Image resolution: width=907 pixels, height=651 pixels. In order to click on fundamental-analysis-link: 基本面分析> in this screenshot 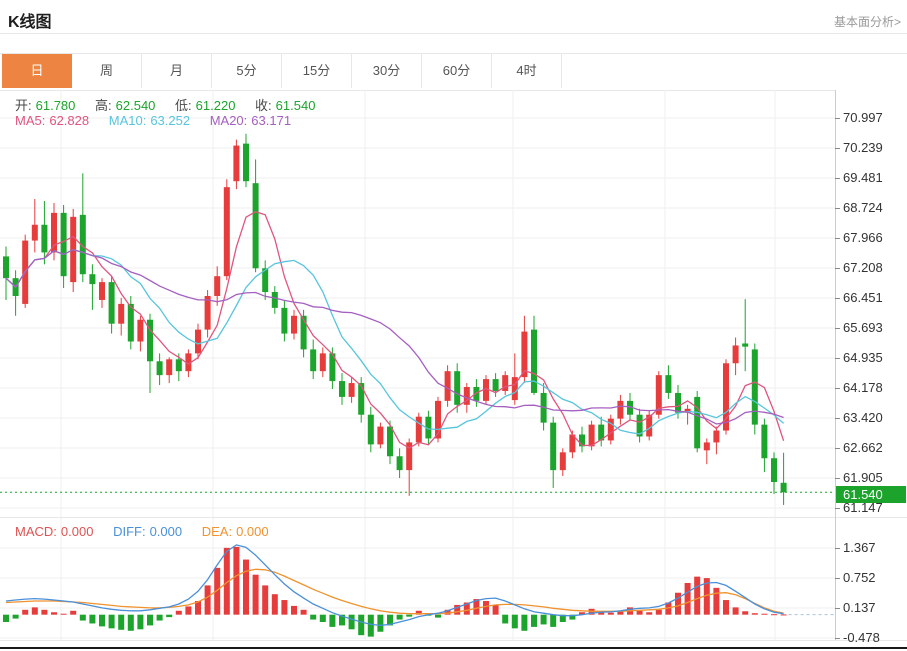, I will do `click(867, 22)`.